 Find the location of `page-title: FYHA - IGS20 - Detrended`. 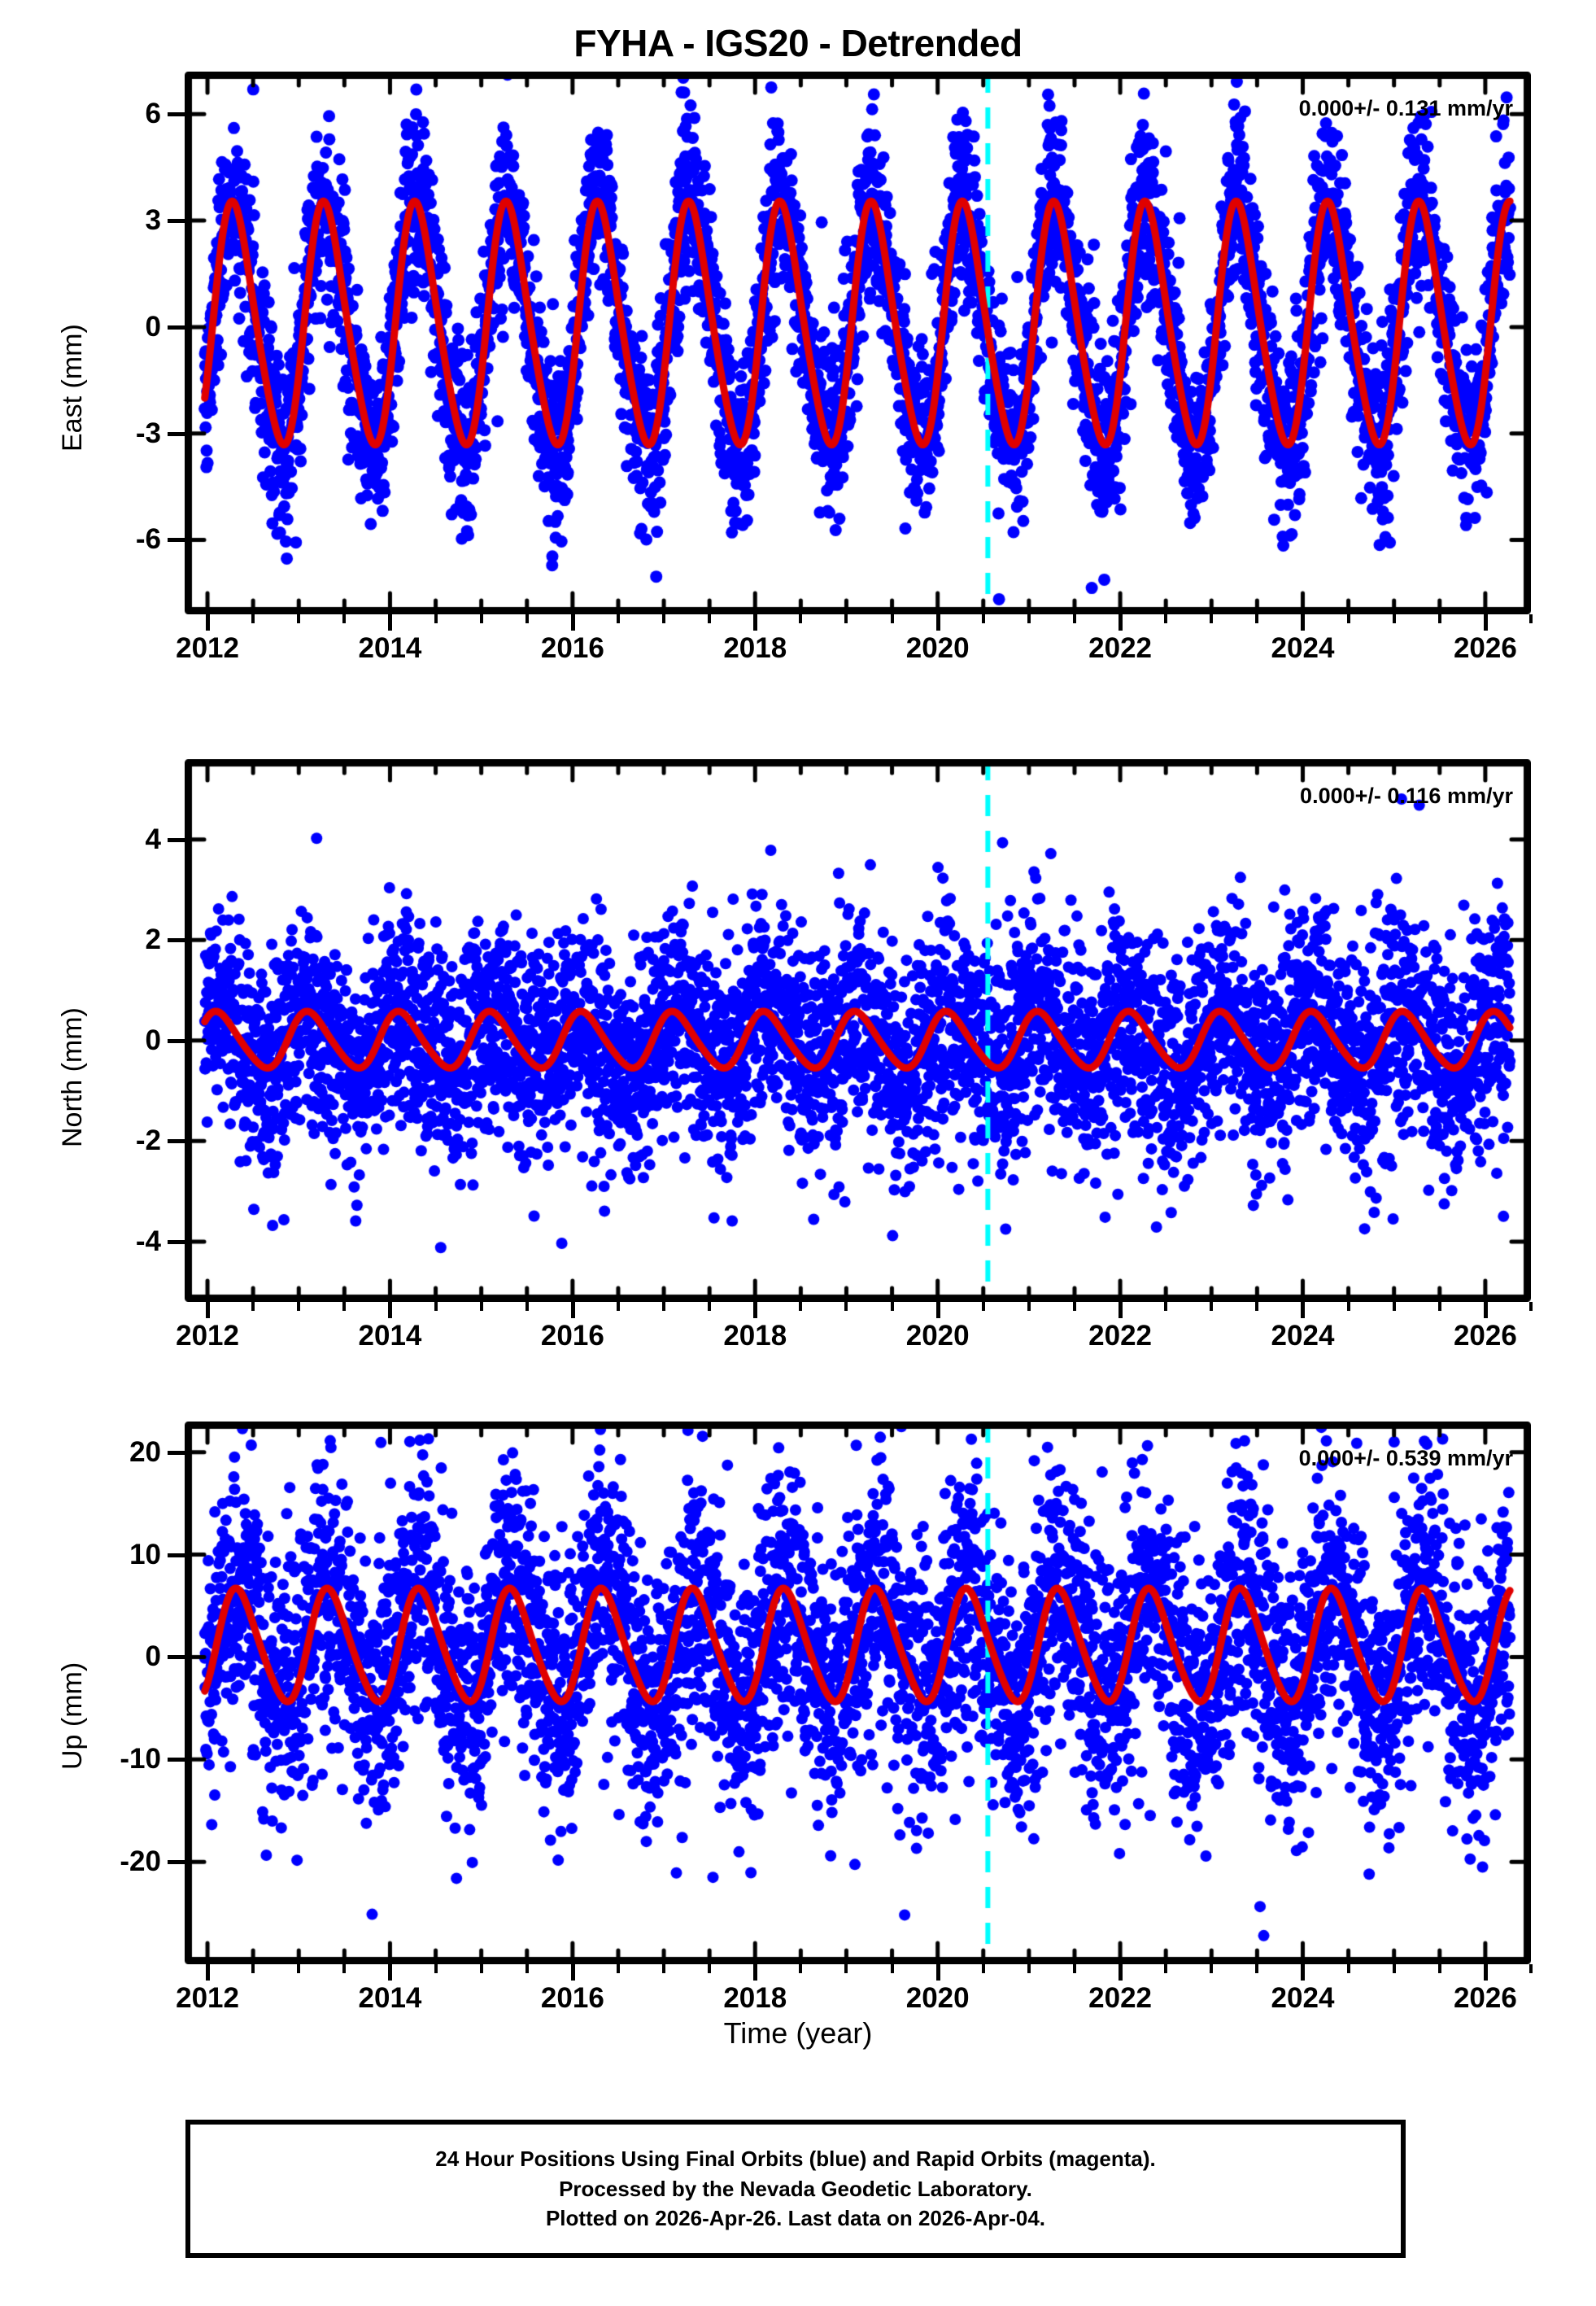

page-title: FYHA - IGS20 - Detrended is located at coordinates (798, 43).